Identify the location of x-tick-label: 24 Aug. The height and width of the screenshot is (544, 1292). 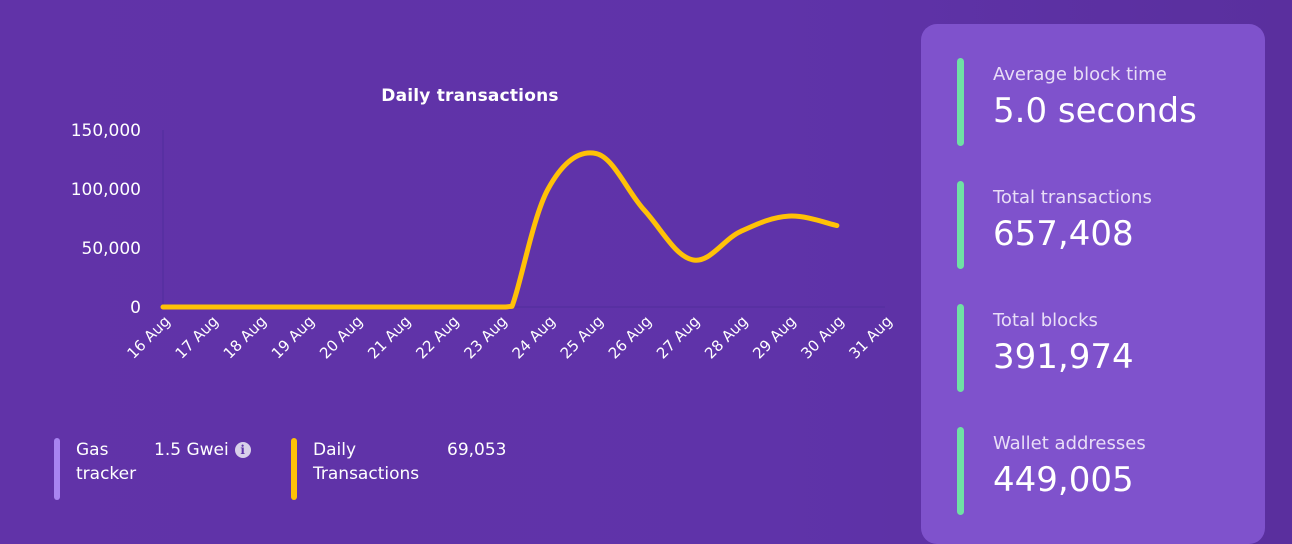
(534, 337).